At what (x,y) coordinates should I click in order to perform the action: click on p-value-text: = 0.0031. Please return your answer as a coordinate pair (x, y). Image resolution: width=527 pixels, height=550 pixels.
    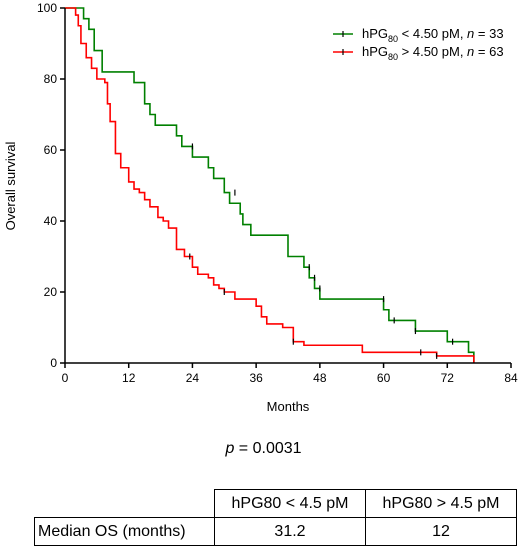
    Looking at the image, I should click on (268, 448).